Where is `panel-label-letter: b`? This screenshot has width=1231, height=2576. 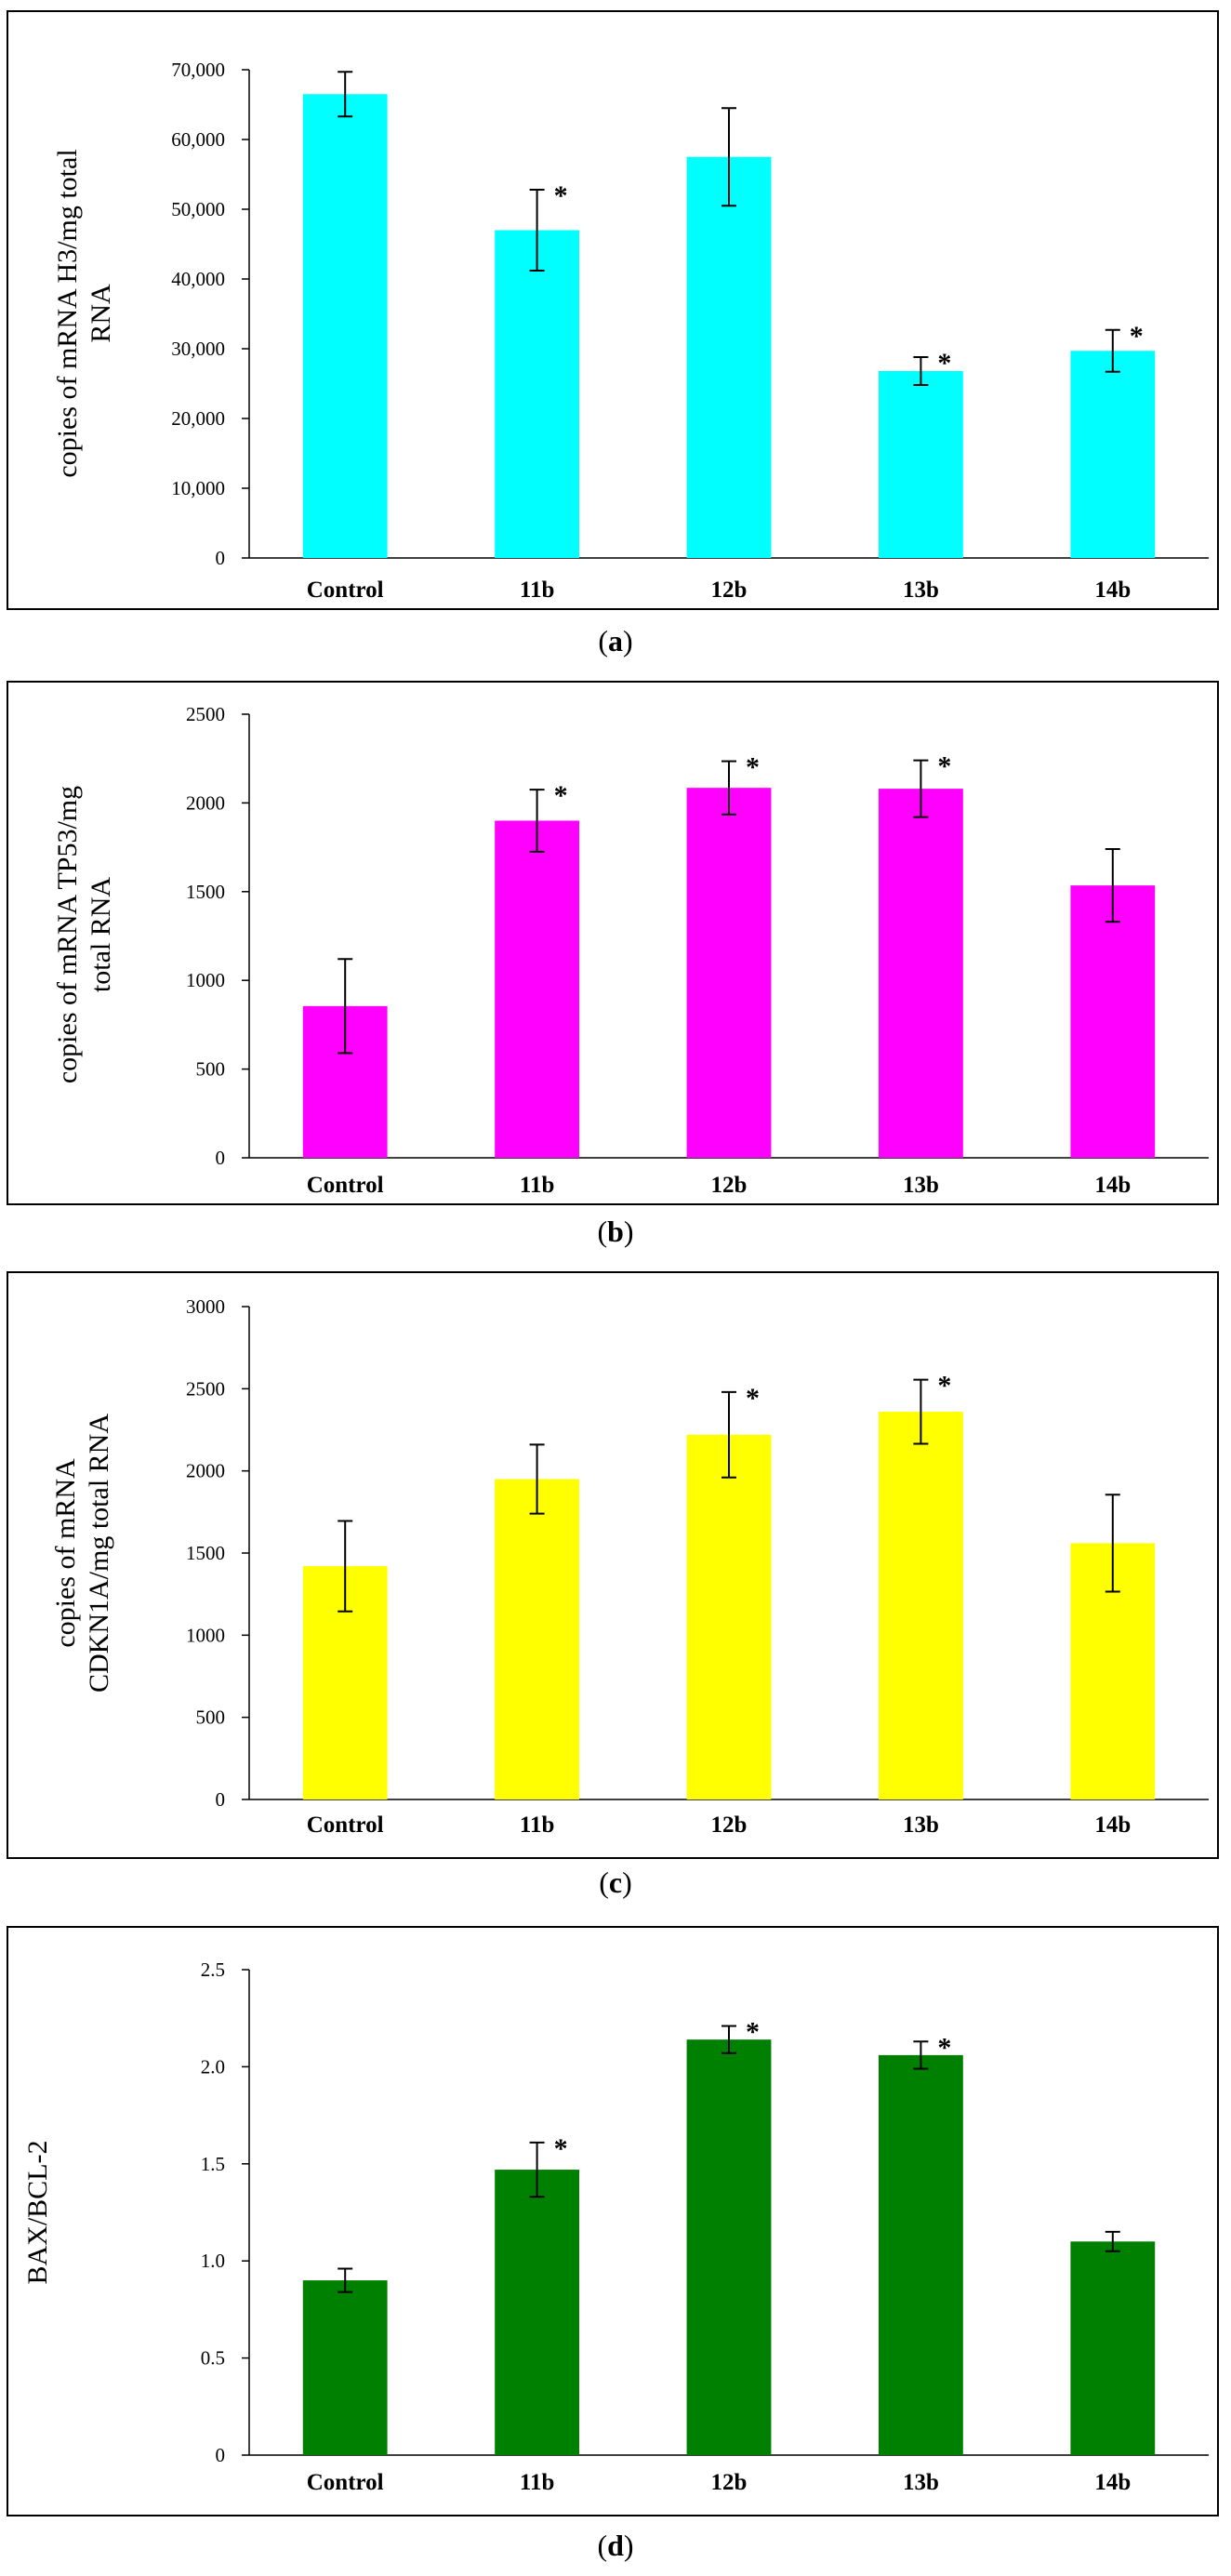
panel-label-letter: b is located at coordinates (615, 1231).